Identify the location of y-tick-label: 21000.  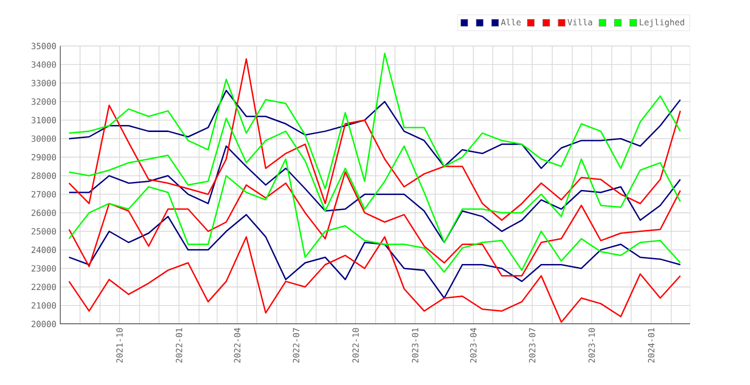
(44, 305).